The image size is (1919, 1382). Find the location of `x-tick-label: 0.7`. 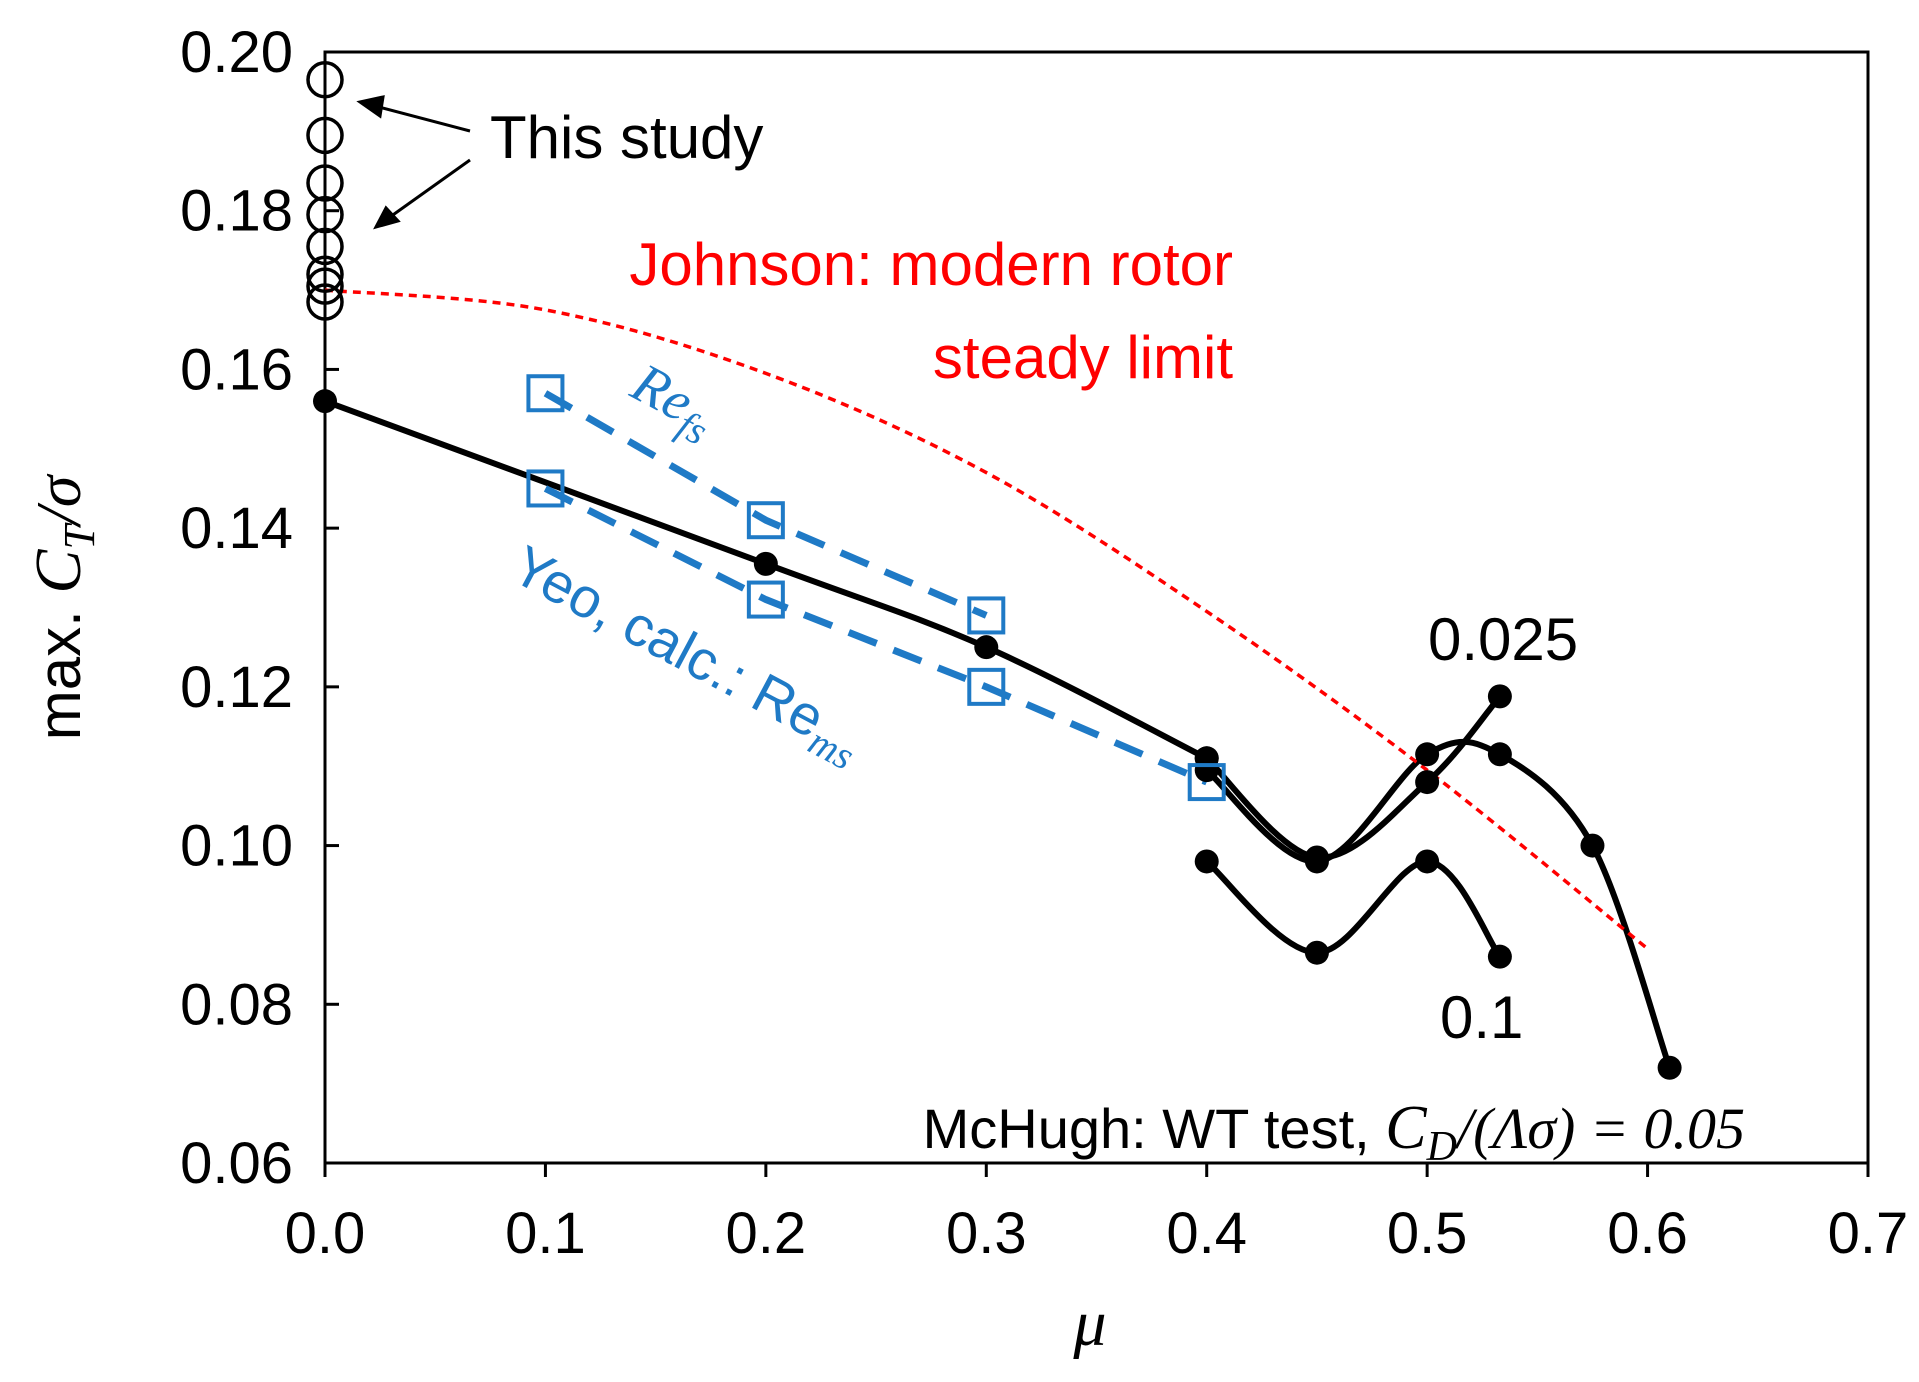

x-tick-label: 0.7 is located at coordinates (1868, 1233).